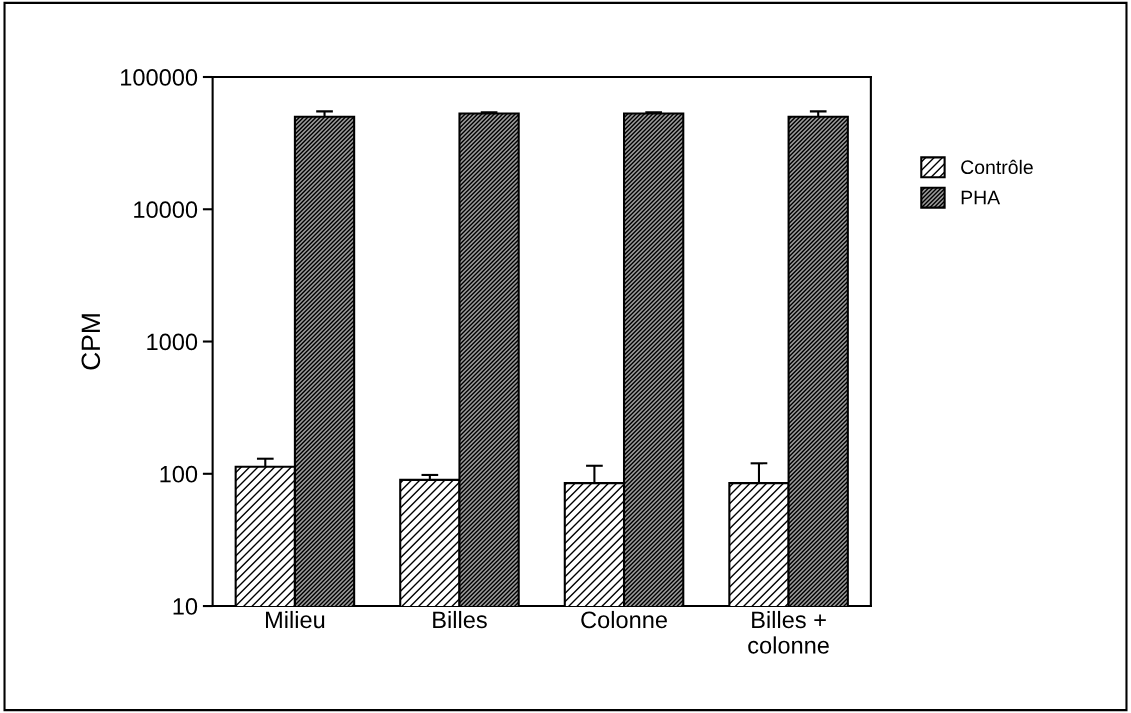 This screenshot has height=713, width=1131. Describe the element at coordinates (295, 619) in the screenshot. I see `x-tick-label: Milieu` at that location.